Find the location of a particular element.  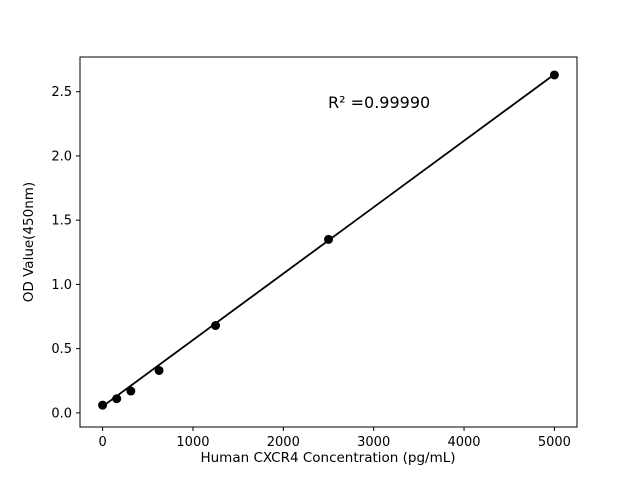

x-tick-label: 1000 is located at coordinates (192, 442).